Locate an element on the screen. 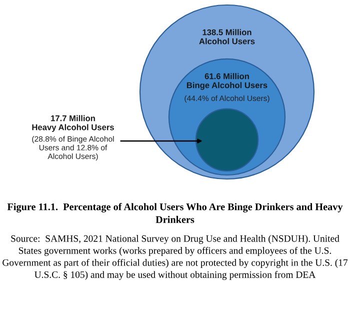 This screenshot has width=350, height=321. data-label: 61.6 Million is located at coordinates (226, 76).